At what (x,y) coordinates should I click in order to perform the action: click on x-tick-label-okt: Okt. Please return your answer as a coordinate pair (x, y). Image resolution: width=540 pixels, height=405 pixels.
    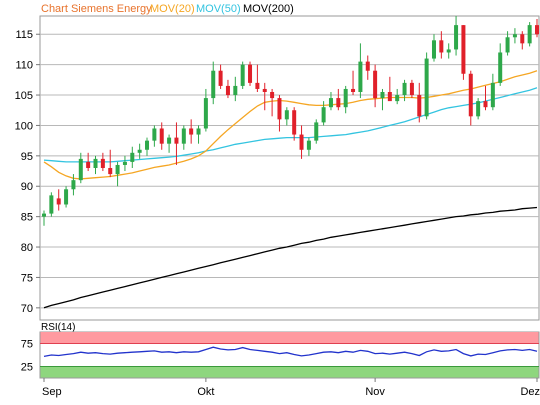
    Looking at the image, I should click on (205, 392).